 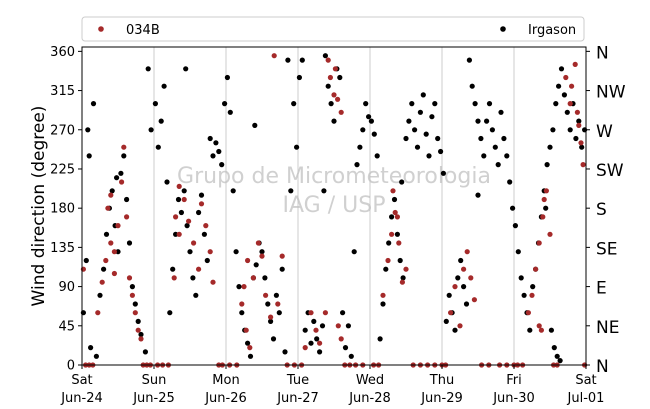 What do you see at coordinates (585, 380) in the screenshot?
I see `x-tick-day: Sat` at bounding box center [585, 380].